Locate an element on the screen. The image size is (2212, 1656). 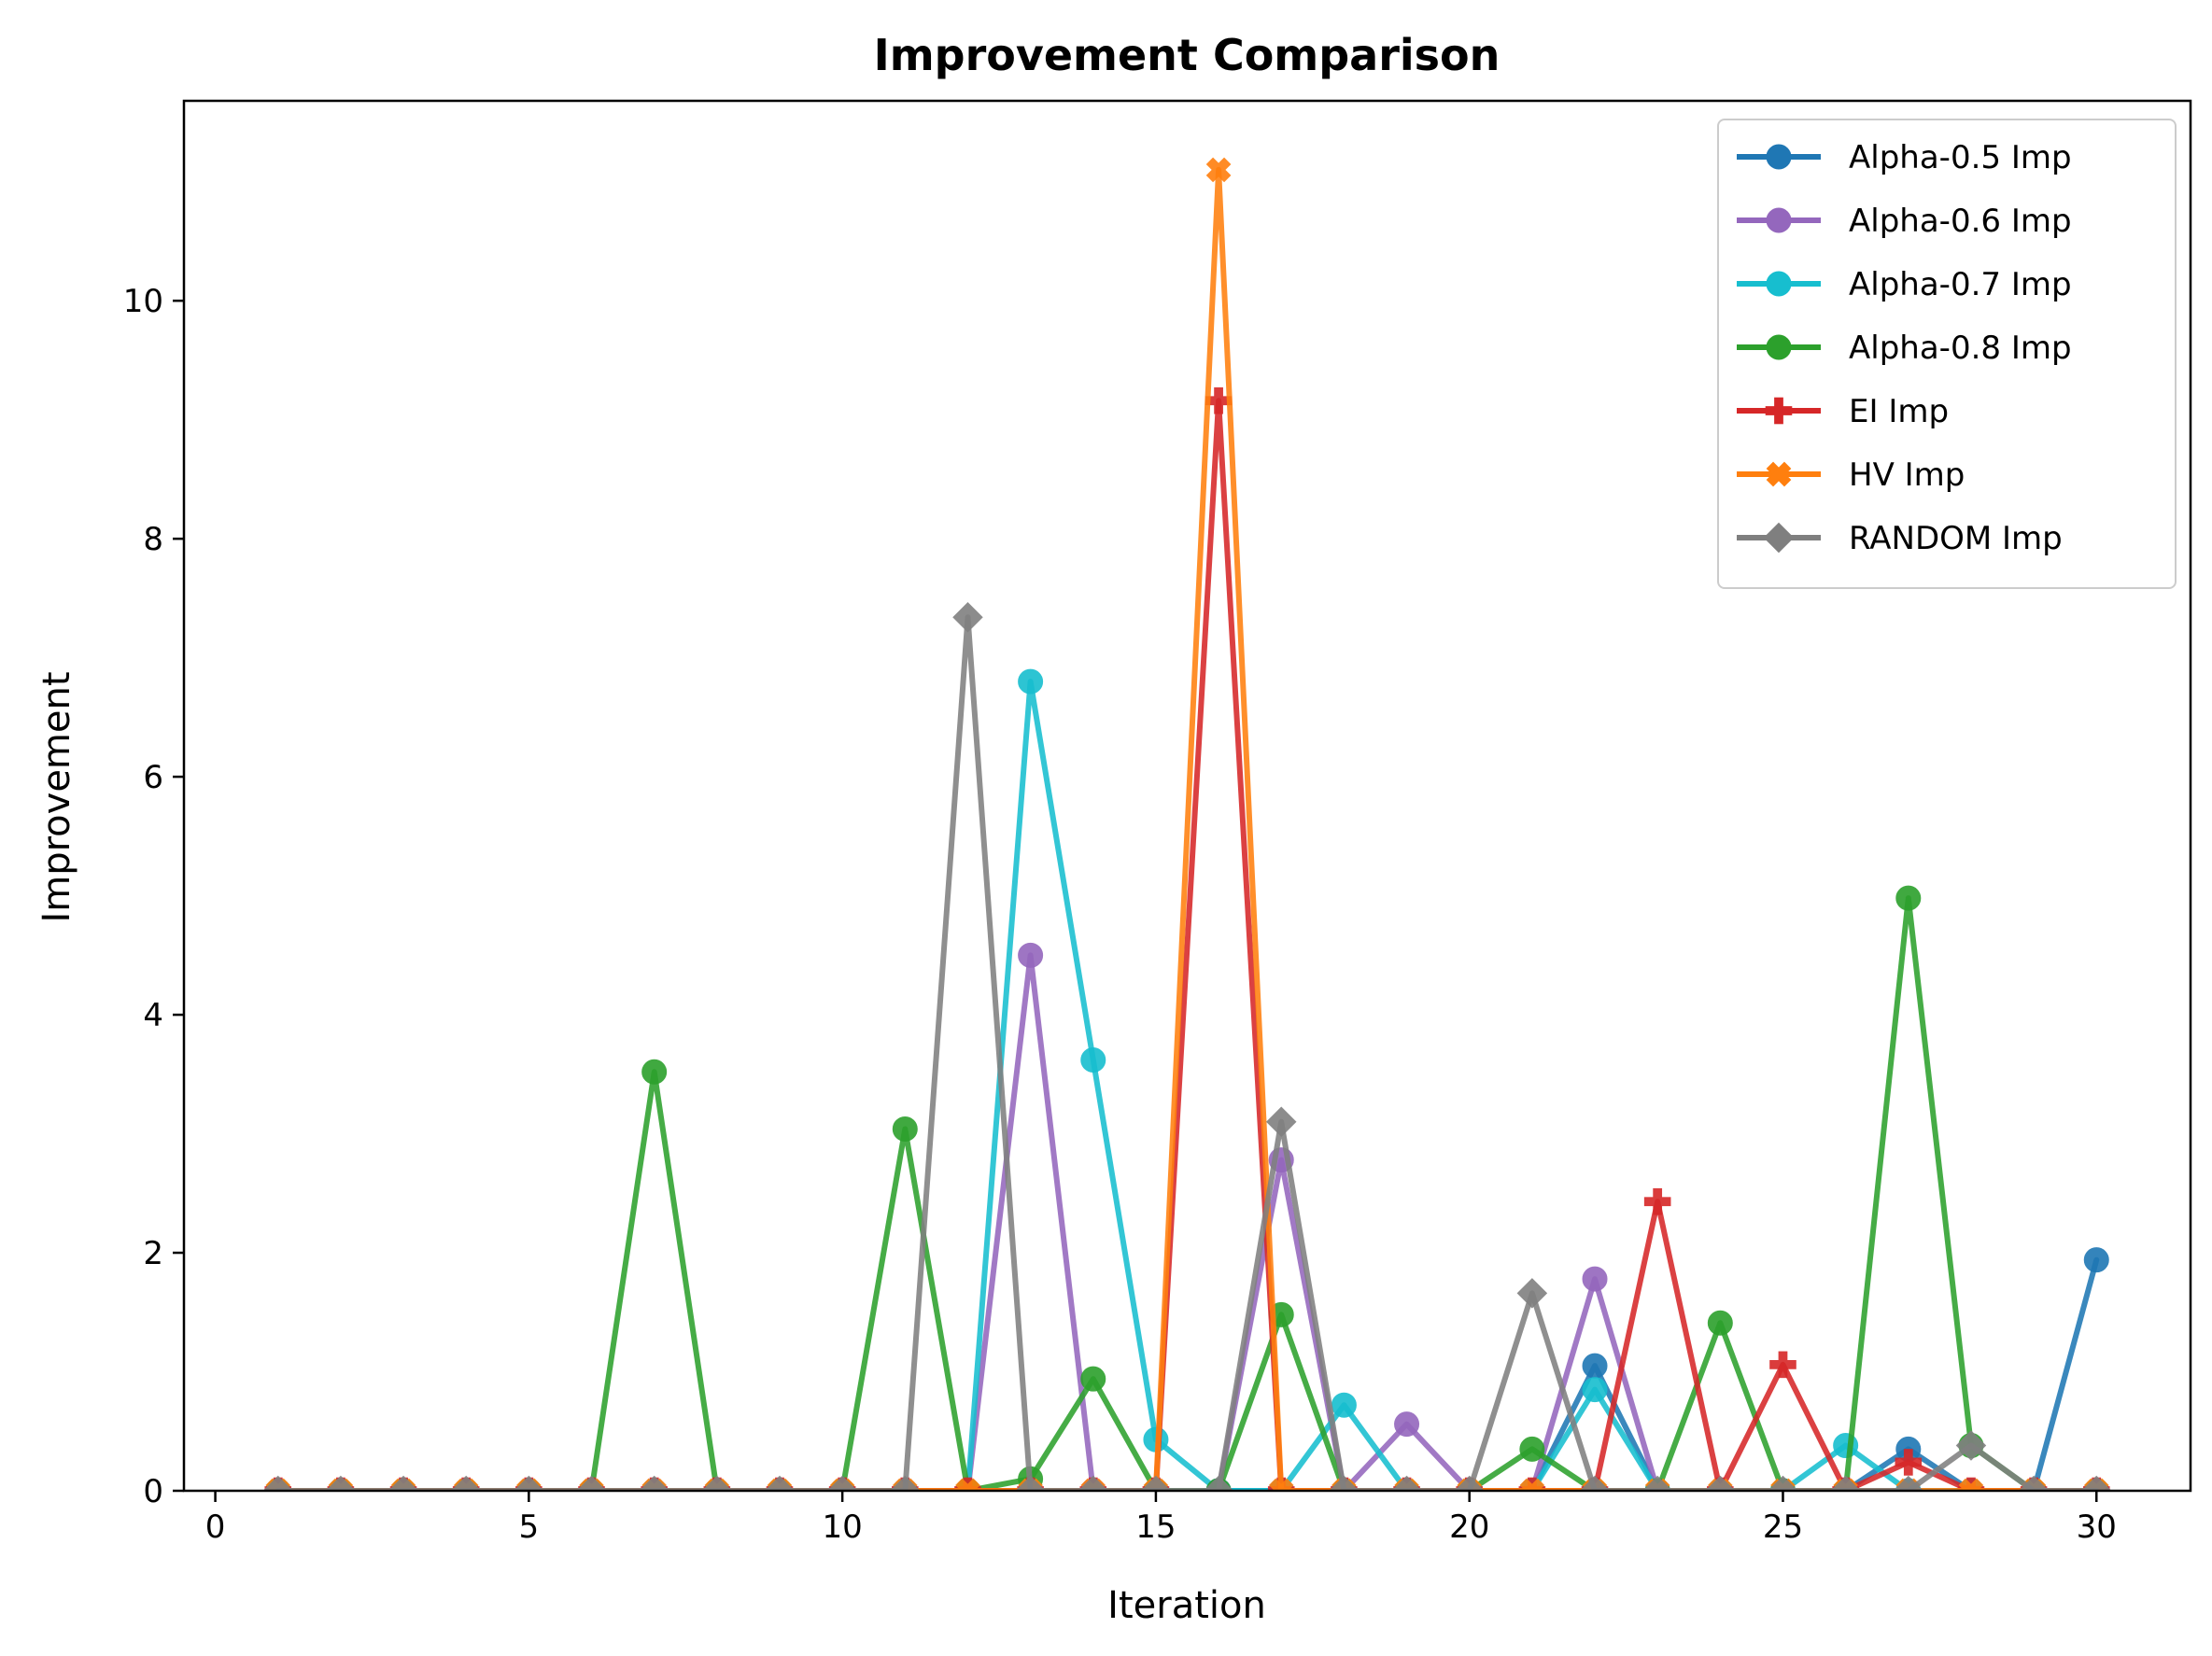
x-tick-label: 15 is located at coordinates (1155, 1528).